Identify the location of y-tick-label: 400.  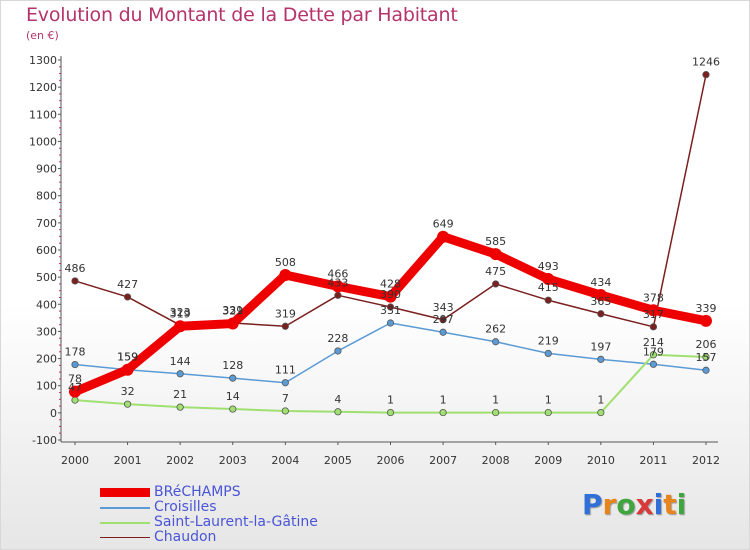
(46, 304).